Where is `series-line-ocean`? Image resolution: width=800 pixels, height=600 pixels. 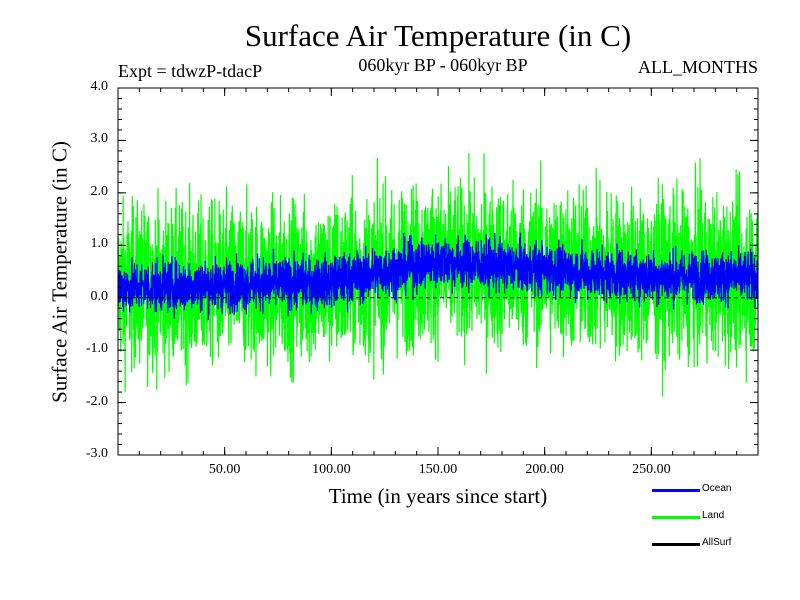
series-line-ocean is located at coordinates (438, 276).